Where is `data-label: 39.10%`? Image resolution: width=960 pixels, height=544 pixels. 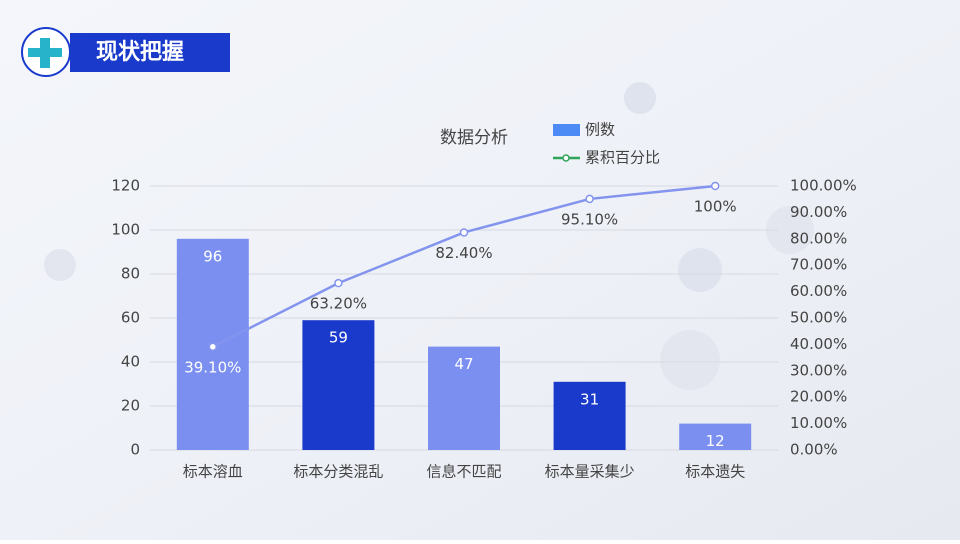
data-label: 39.10% is located at coordinates (212, 367).